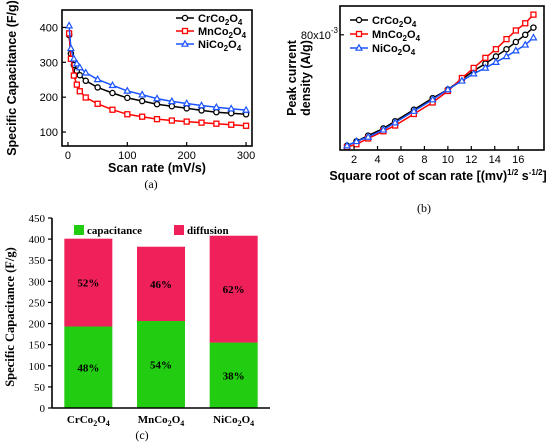 This screenshot has height=444, width=550. What do you see at coordinates (233, 421) in the screenshot?
I see `x-category-label: NiCo2O4` at bounding box center [233, 421].